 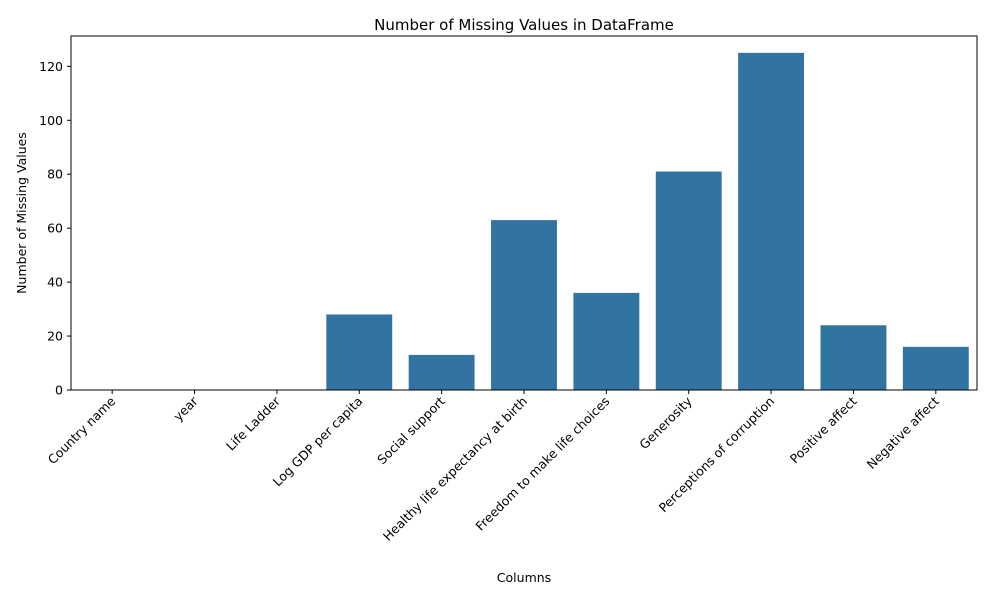 I want to click on y-tick-label: 120, so click(x=51, y=66).